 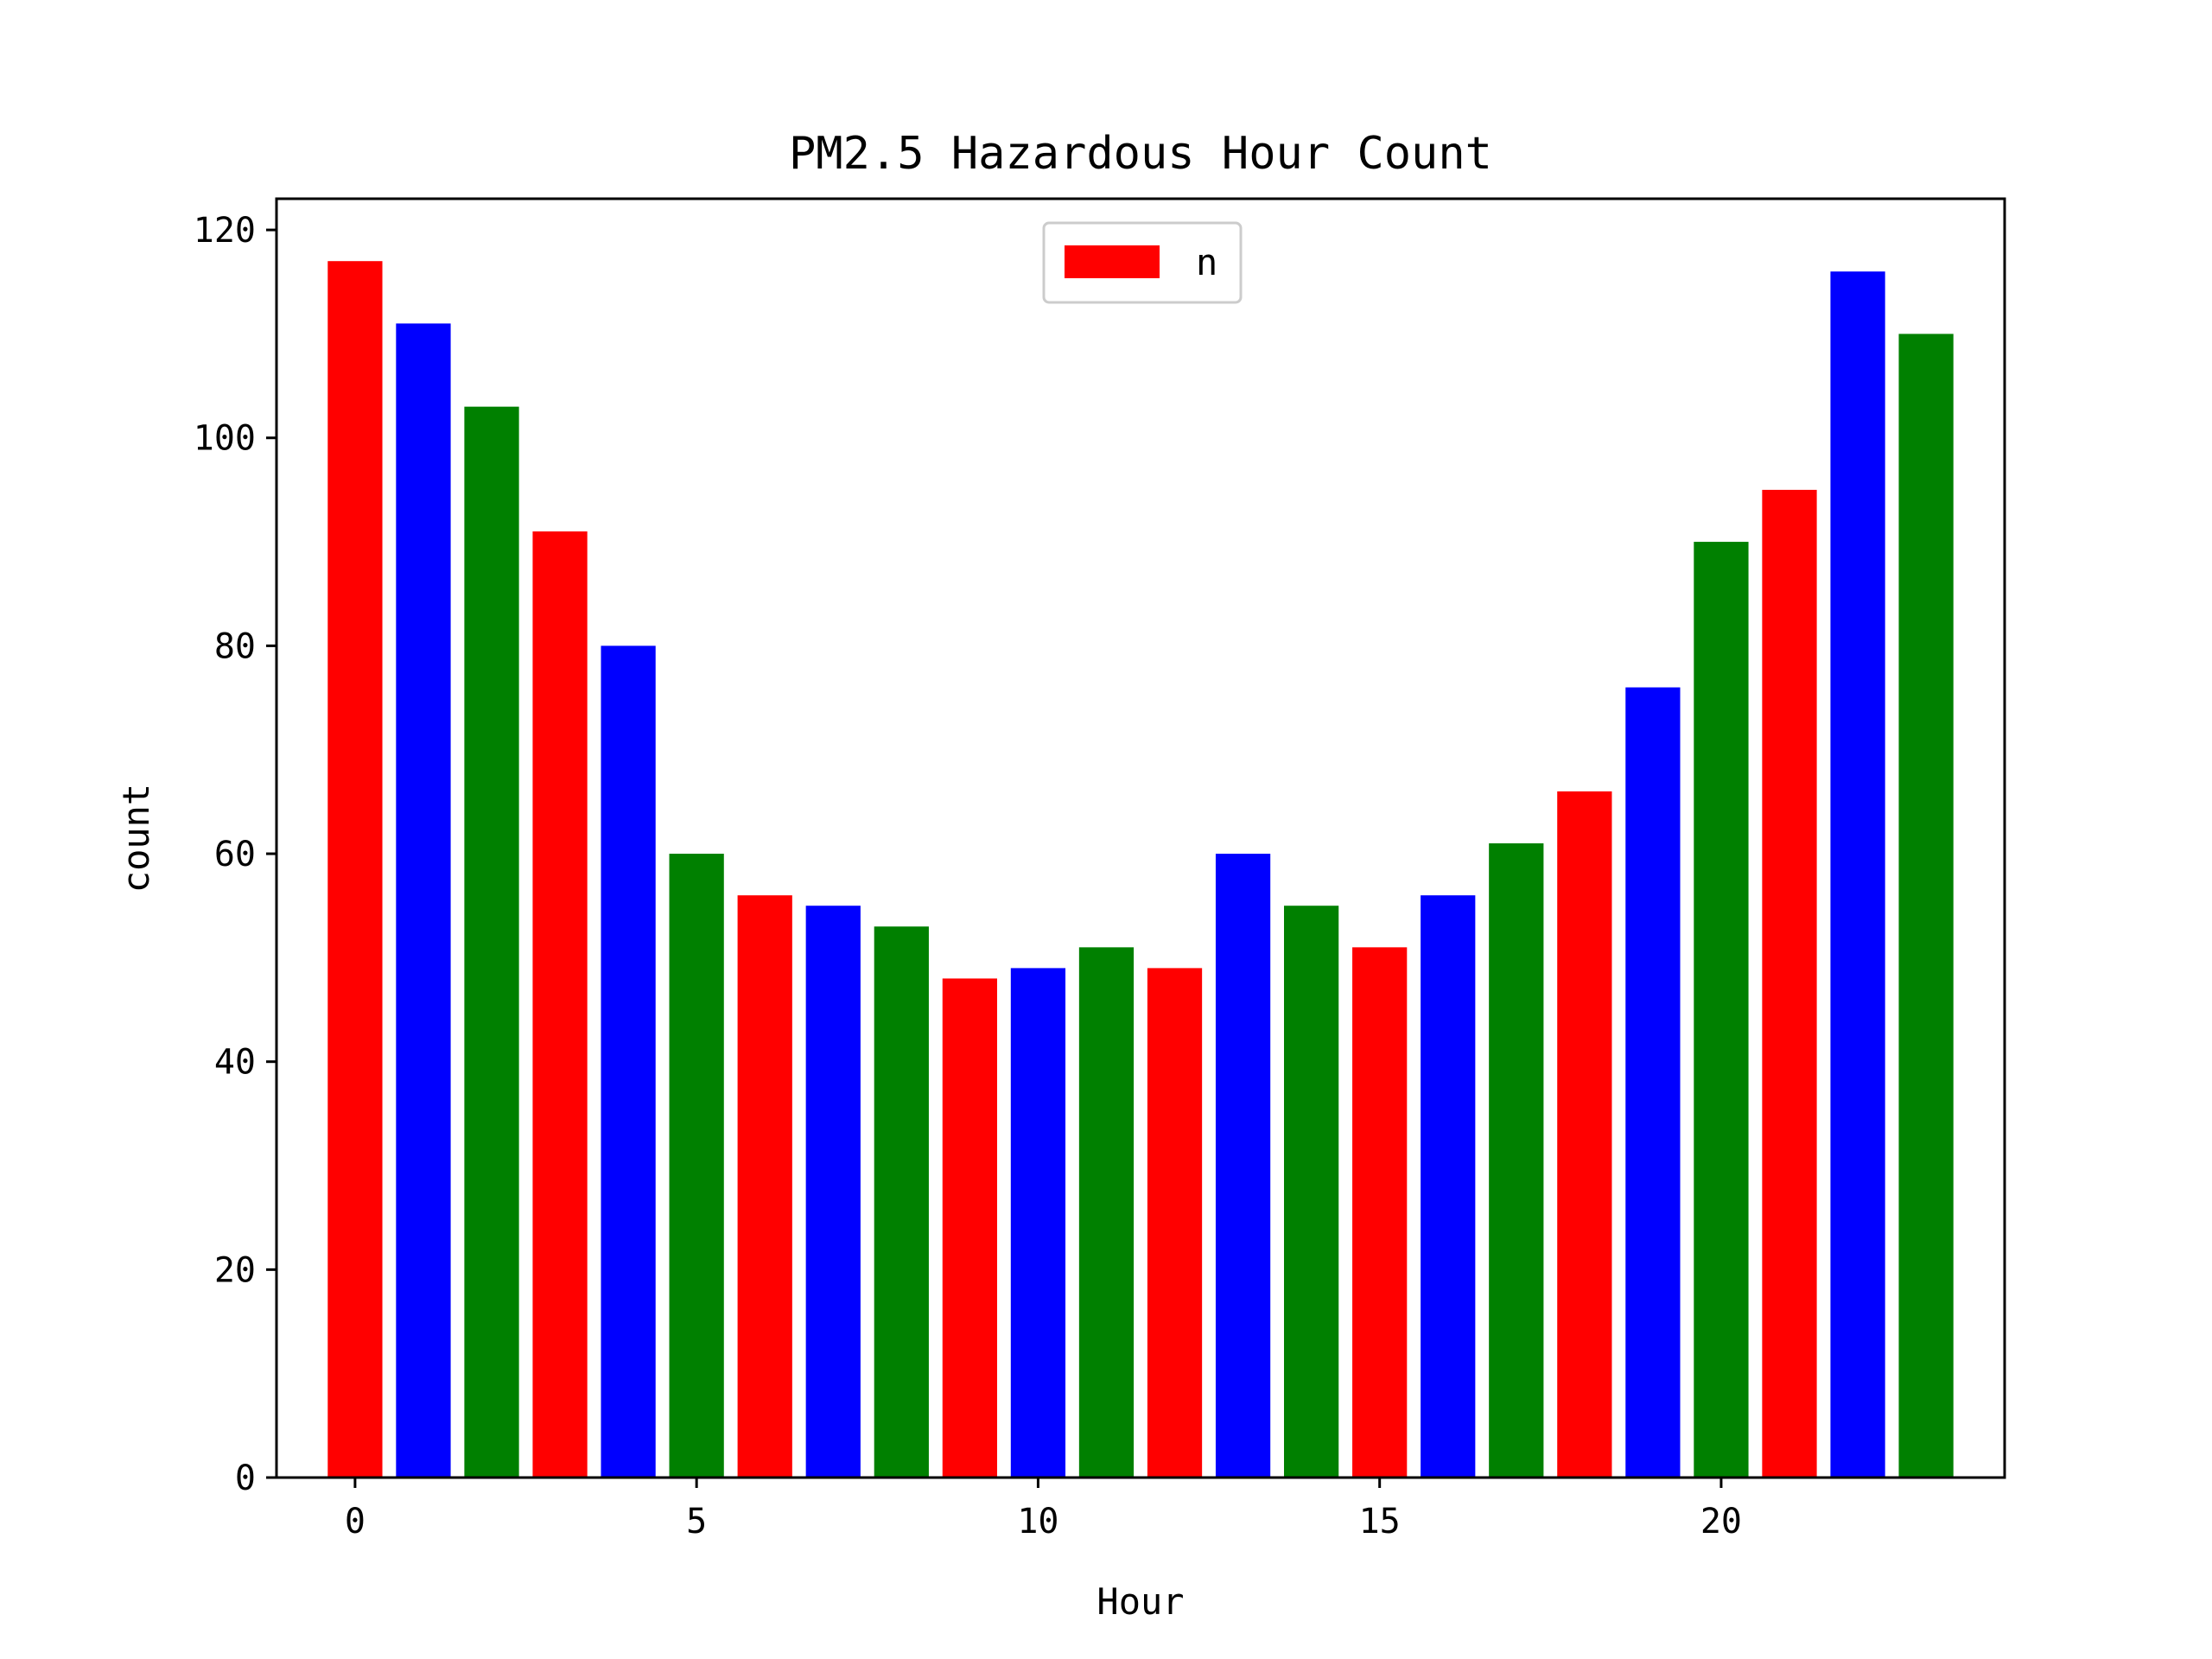 I want to click on x-axis-ticks: 0 5 10 15 20, so click(x=1043, y=1509).